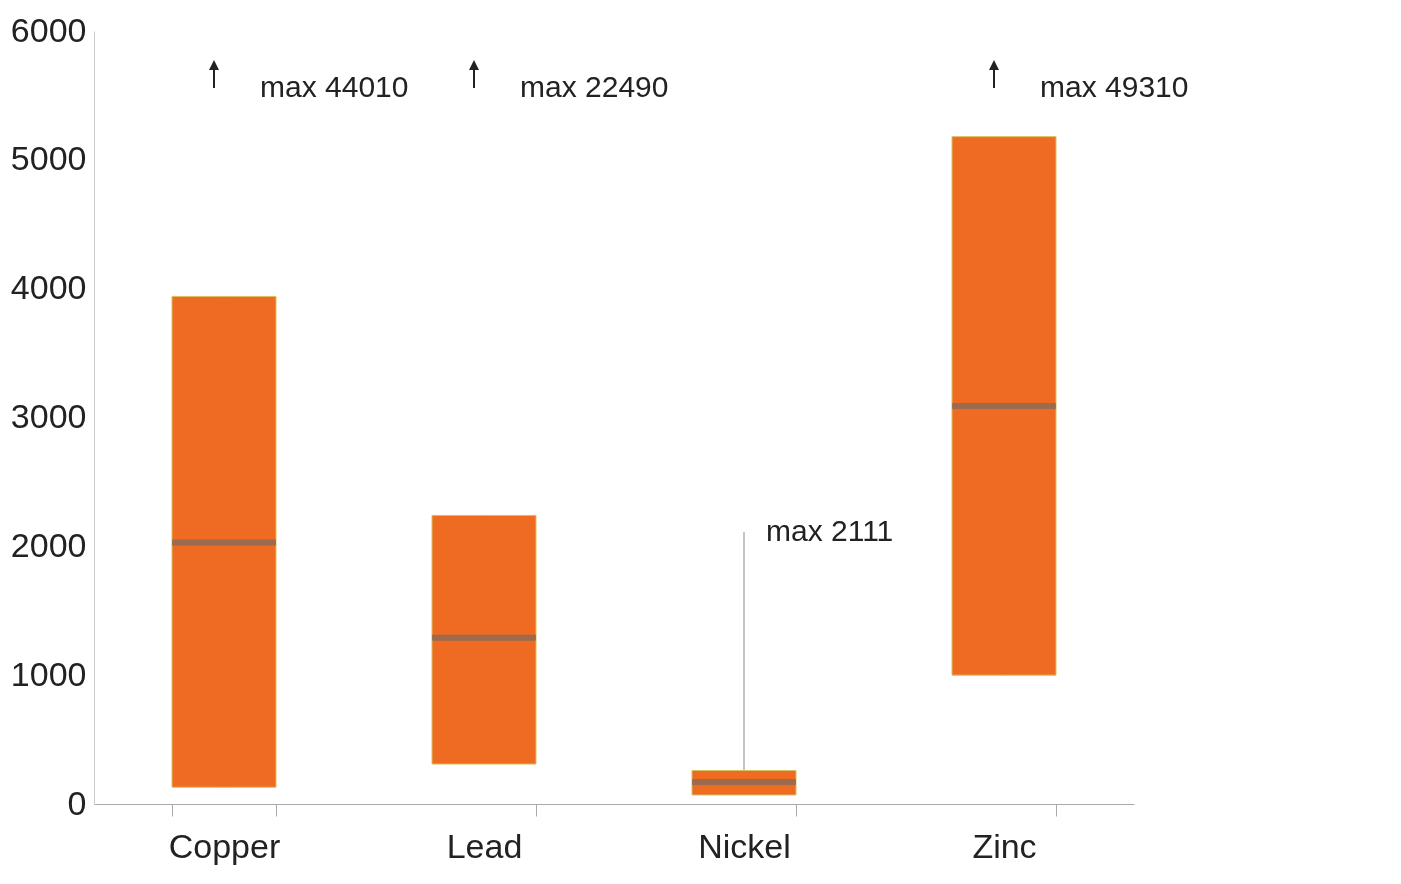 This screenshot has height=884, width=1401. I want to click on y-tick-label: 1000, so click(48, 673).